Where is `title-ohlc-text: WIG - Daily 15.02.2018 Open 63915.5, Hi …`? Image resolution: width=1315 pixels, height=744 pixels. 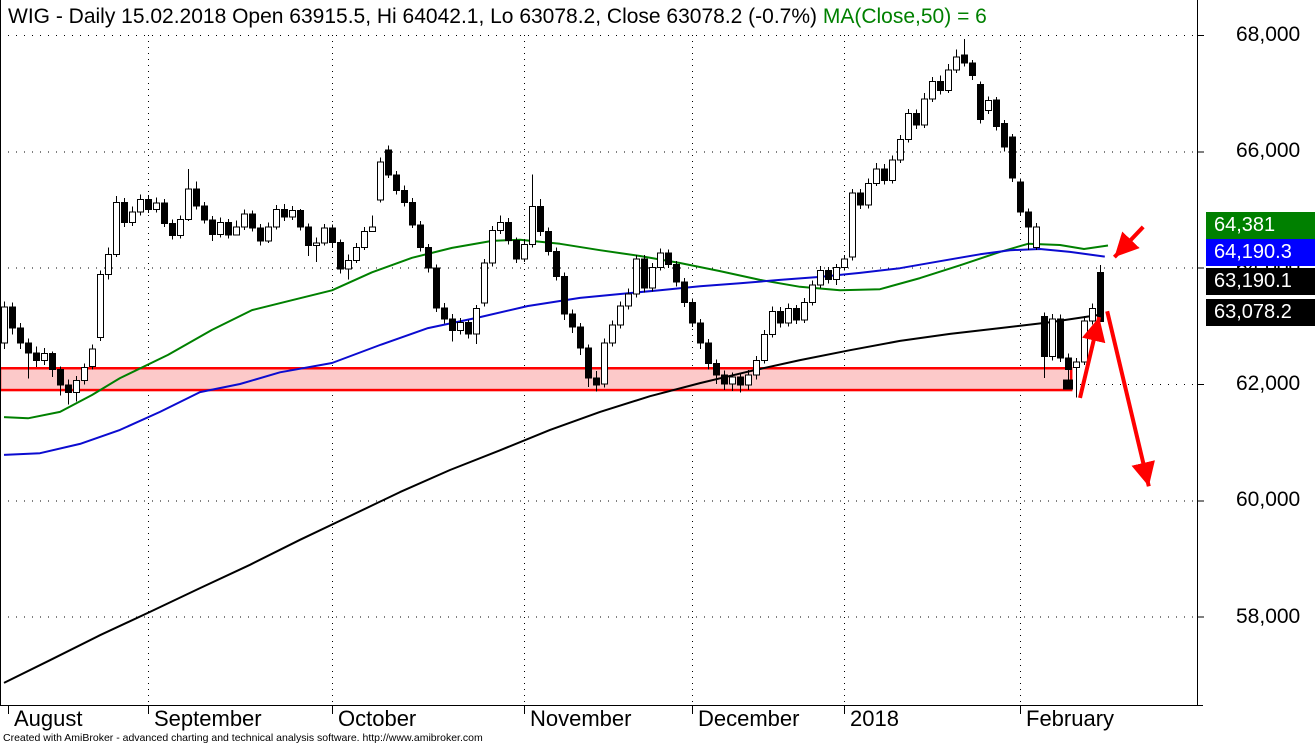
title-ohlc-text: WIG - Daily 15.02.2018 Open 63915.5, Hi … is located at coordinates (415, 16).